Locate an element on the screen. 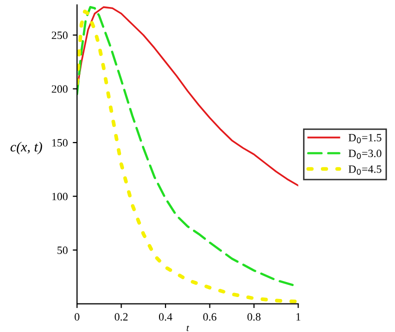 The image size is (395, 332). x-tick-label: 1 is located at coordinates (298, 317).